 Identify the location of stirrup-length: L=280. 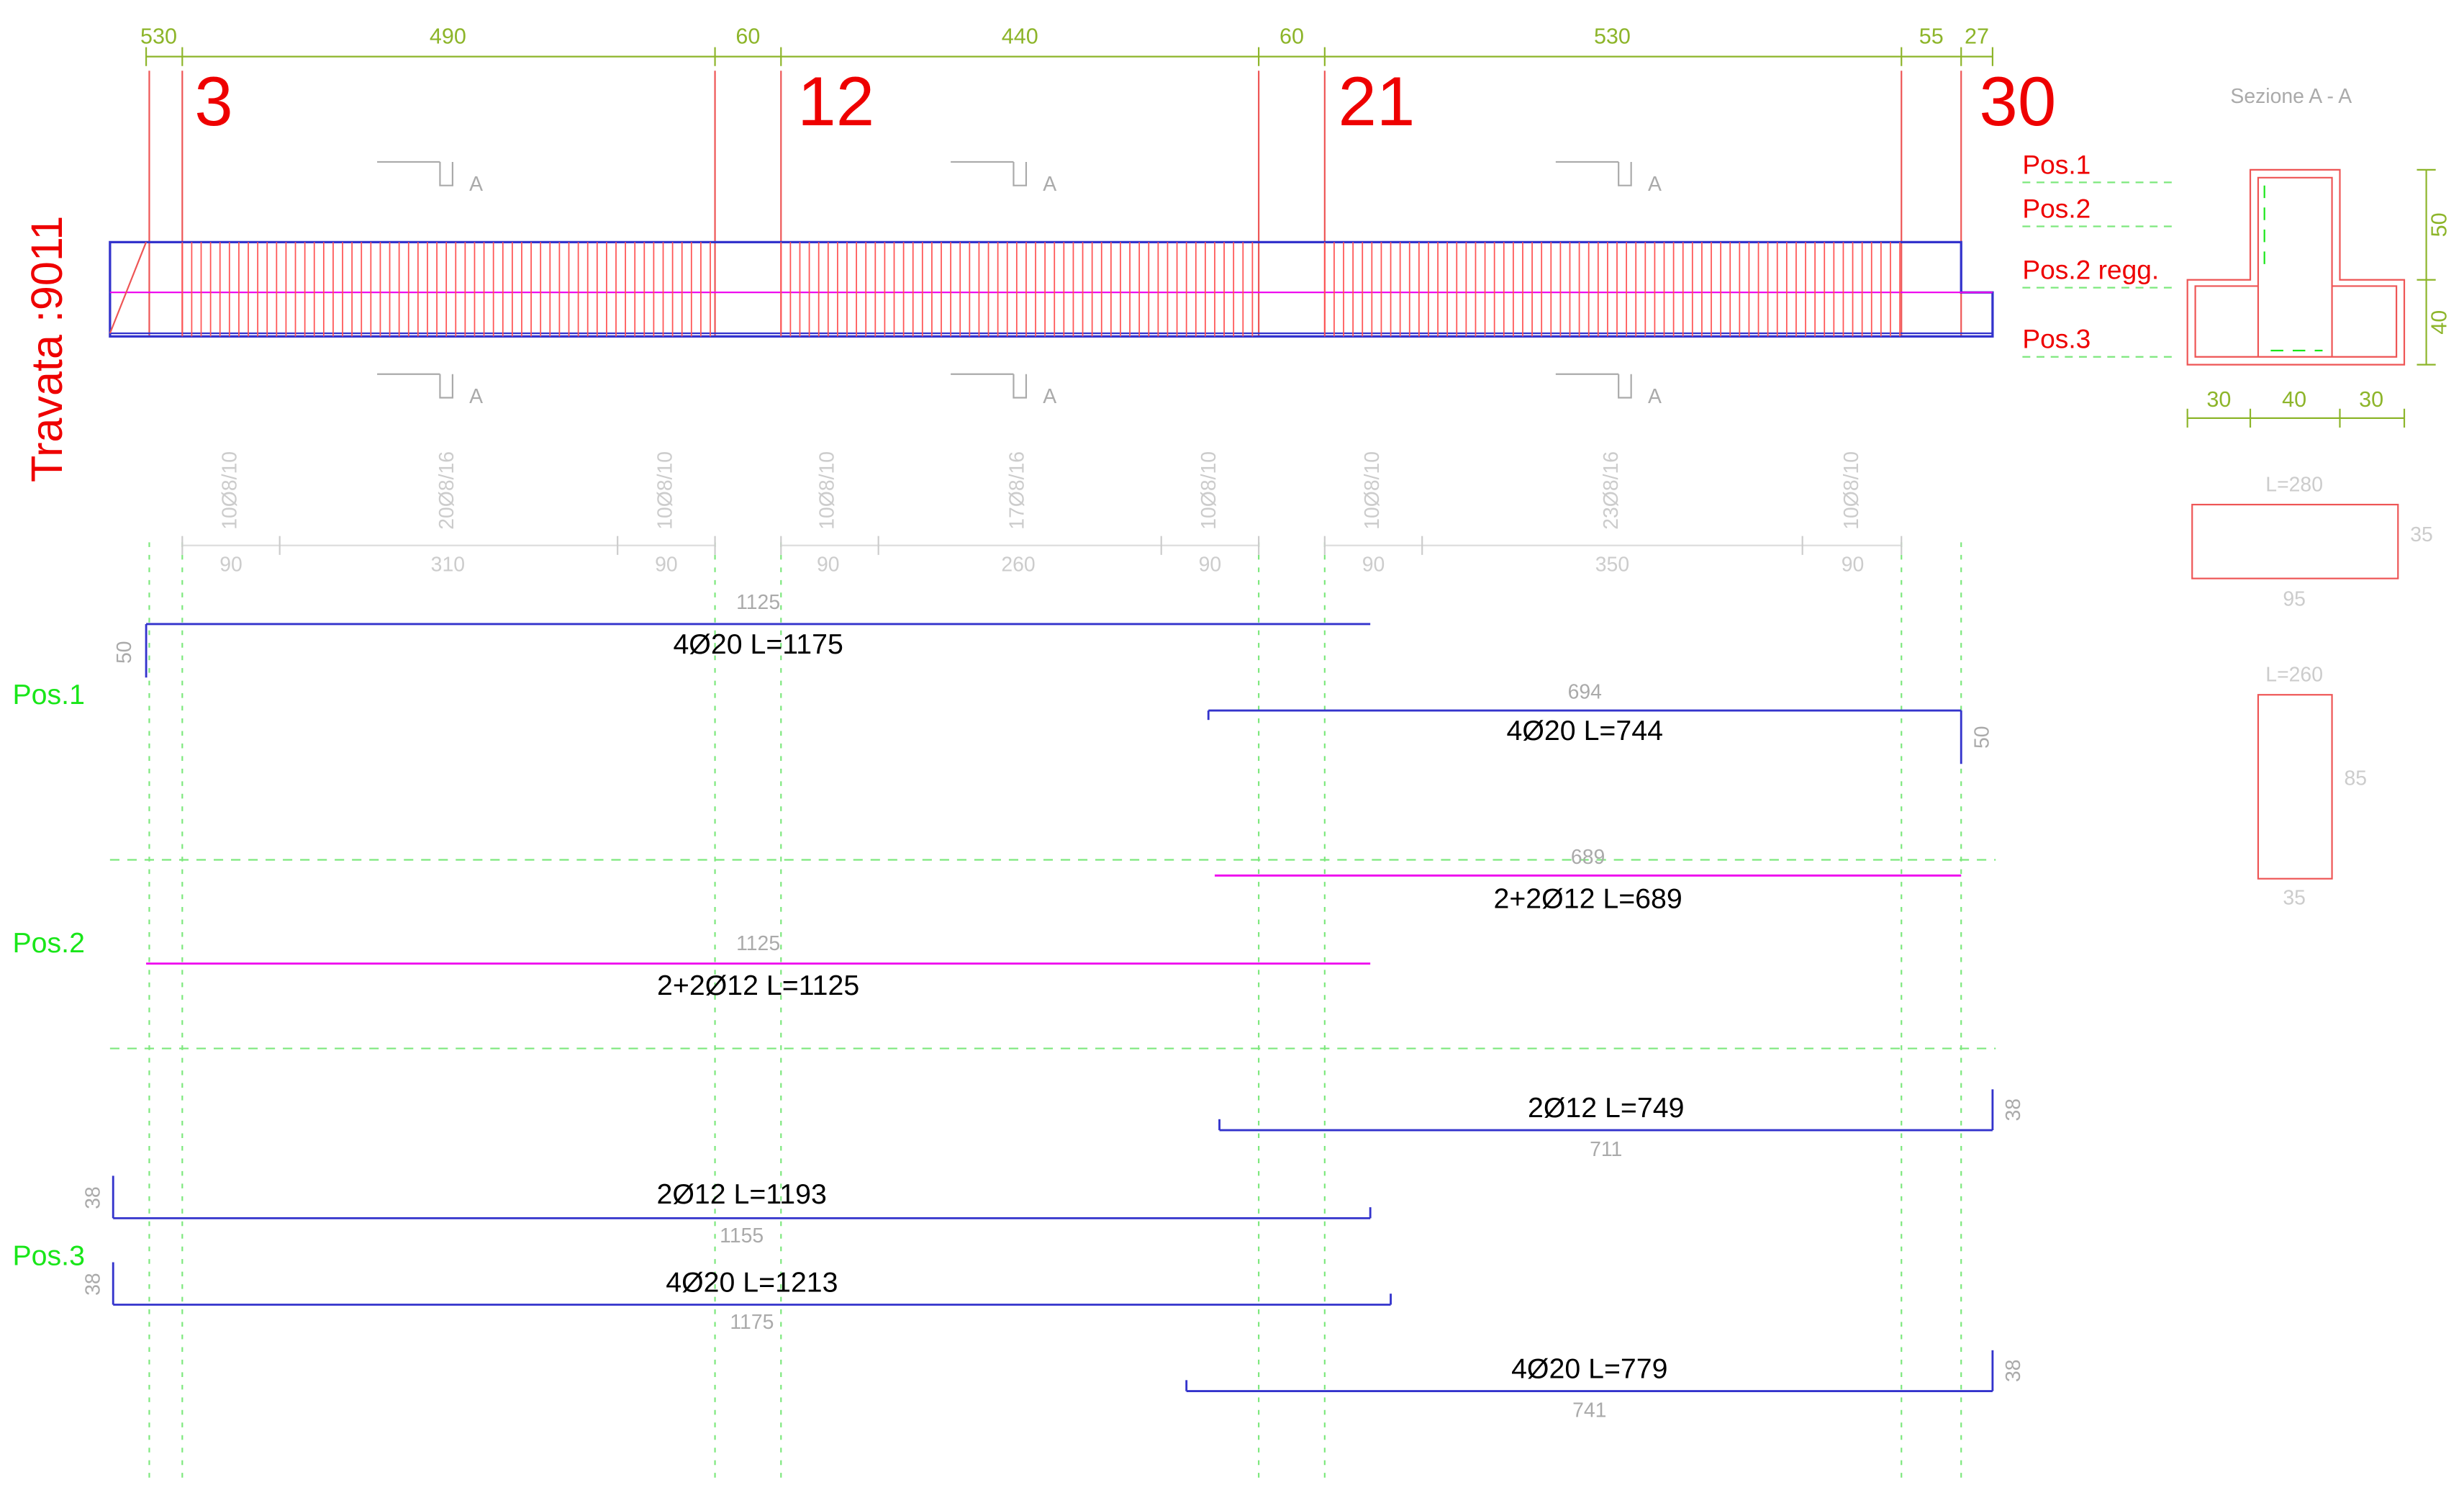
(2294, 484).